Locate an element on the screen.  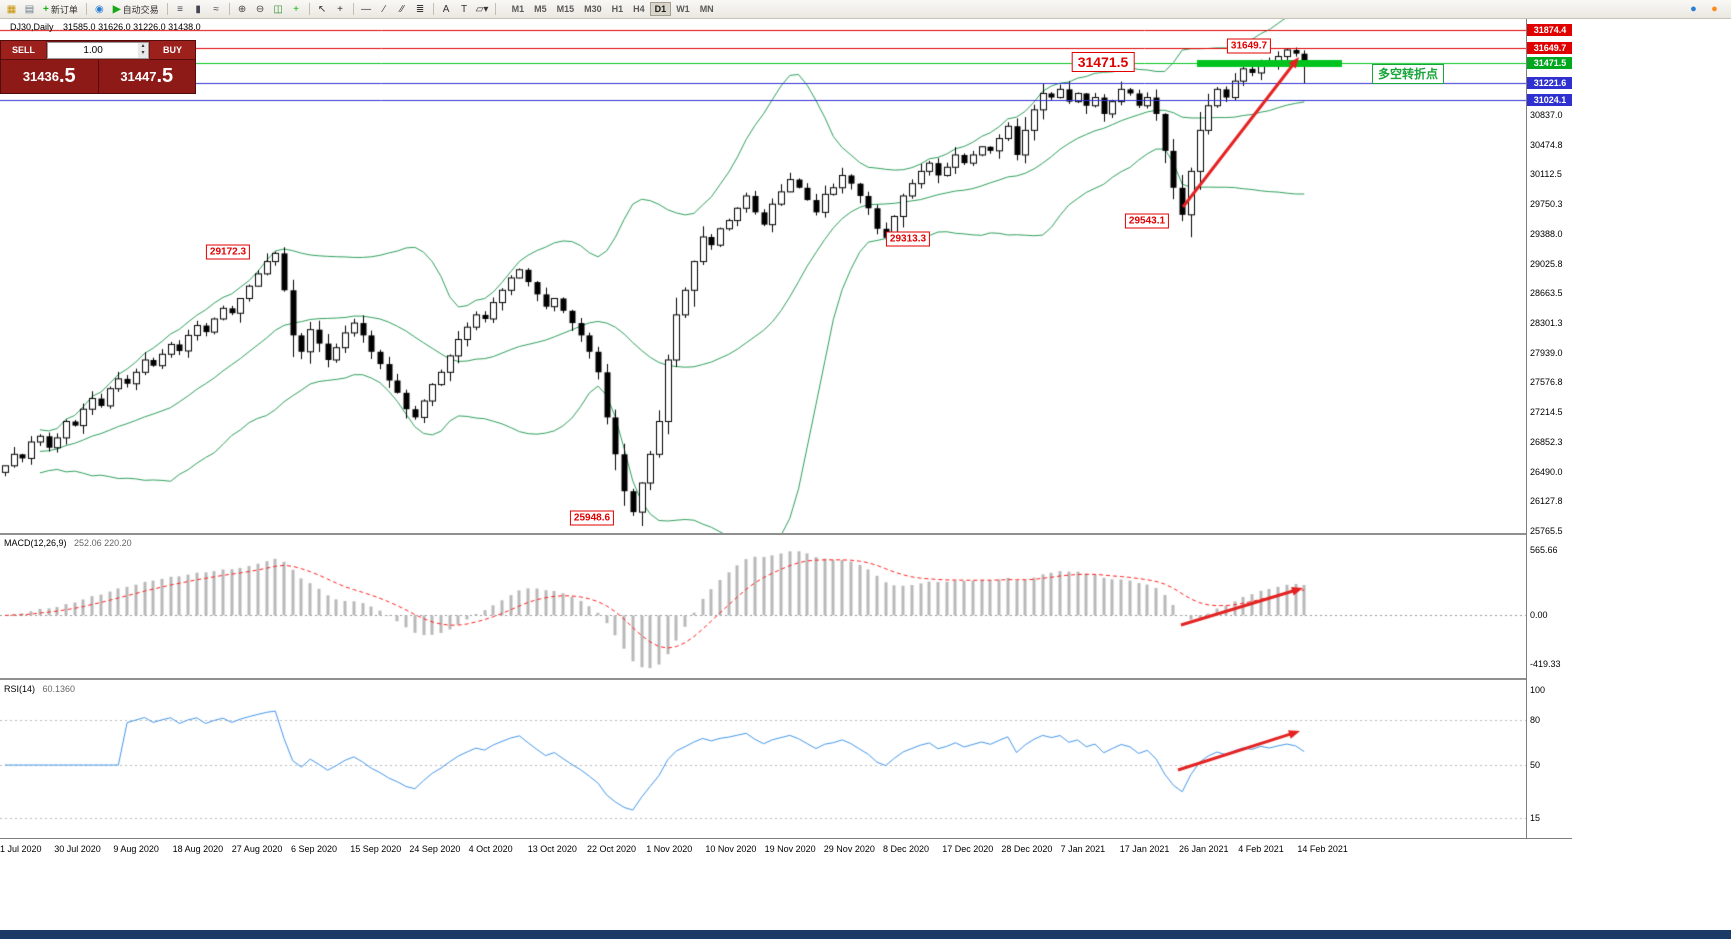
pane-separator-macd is located at coordinates (786, 534).